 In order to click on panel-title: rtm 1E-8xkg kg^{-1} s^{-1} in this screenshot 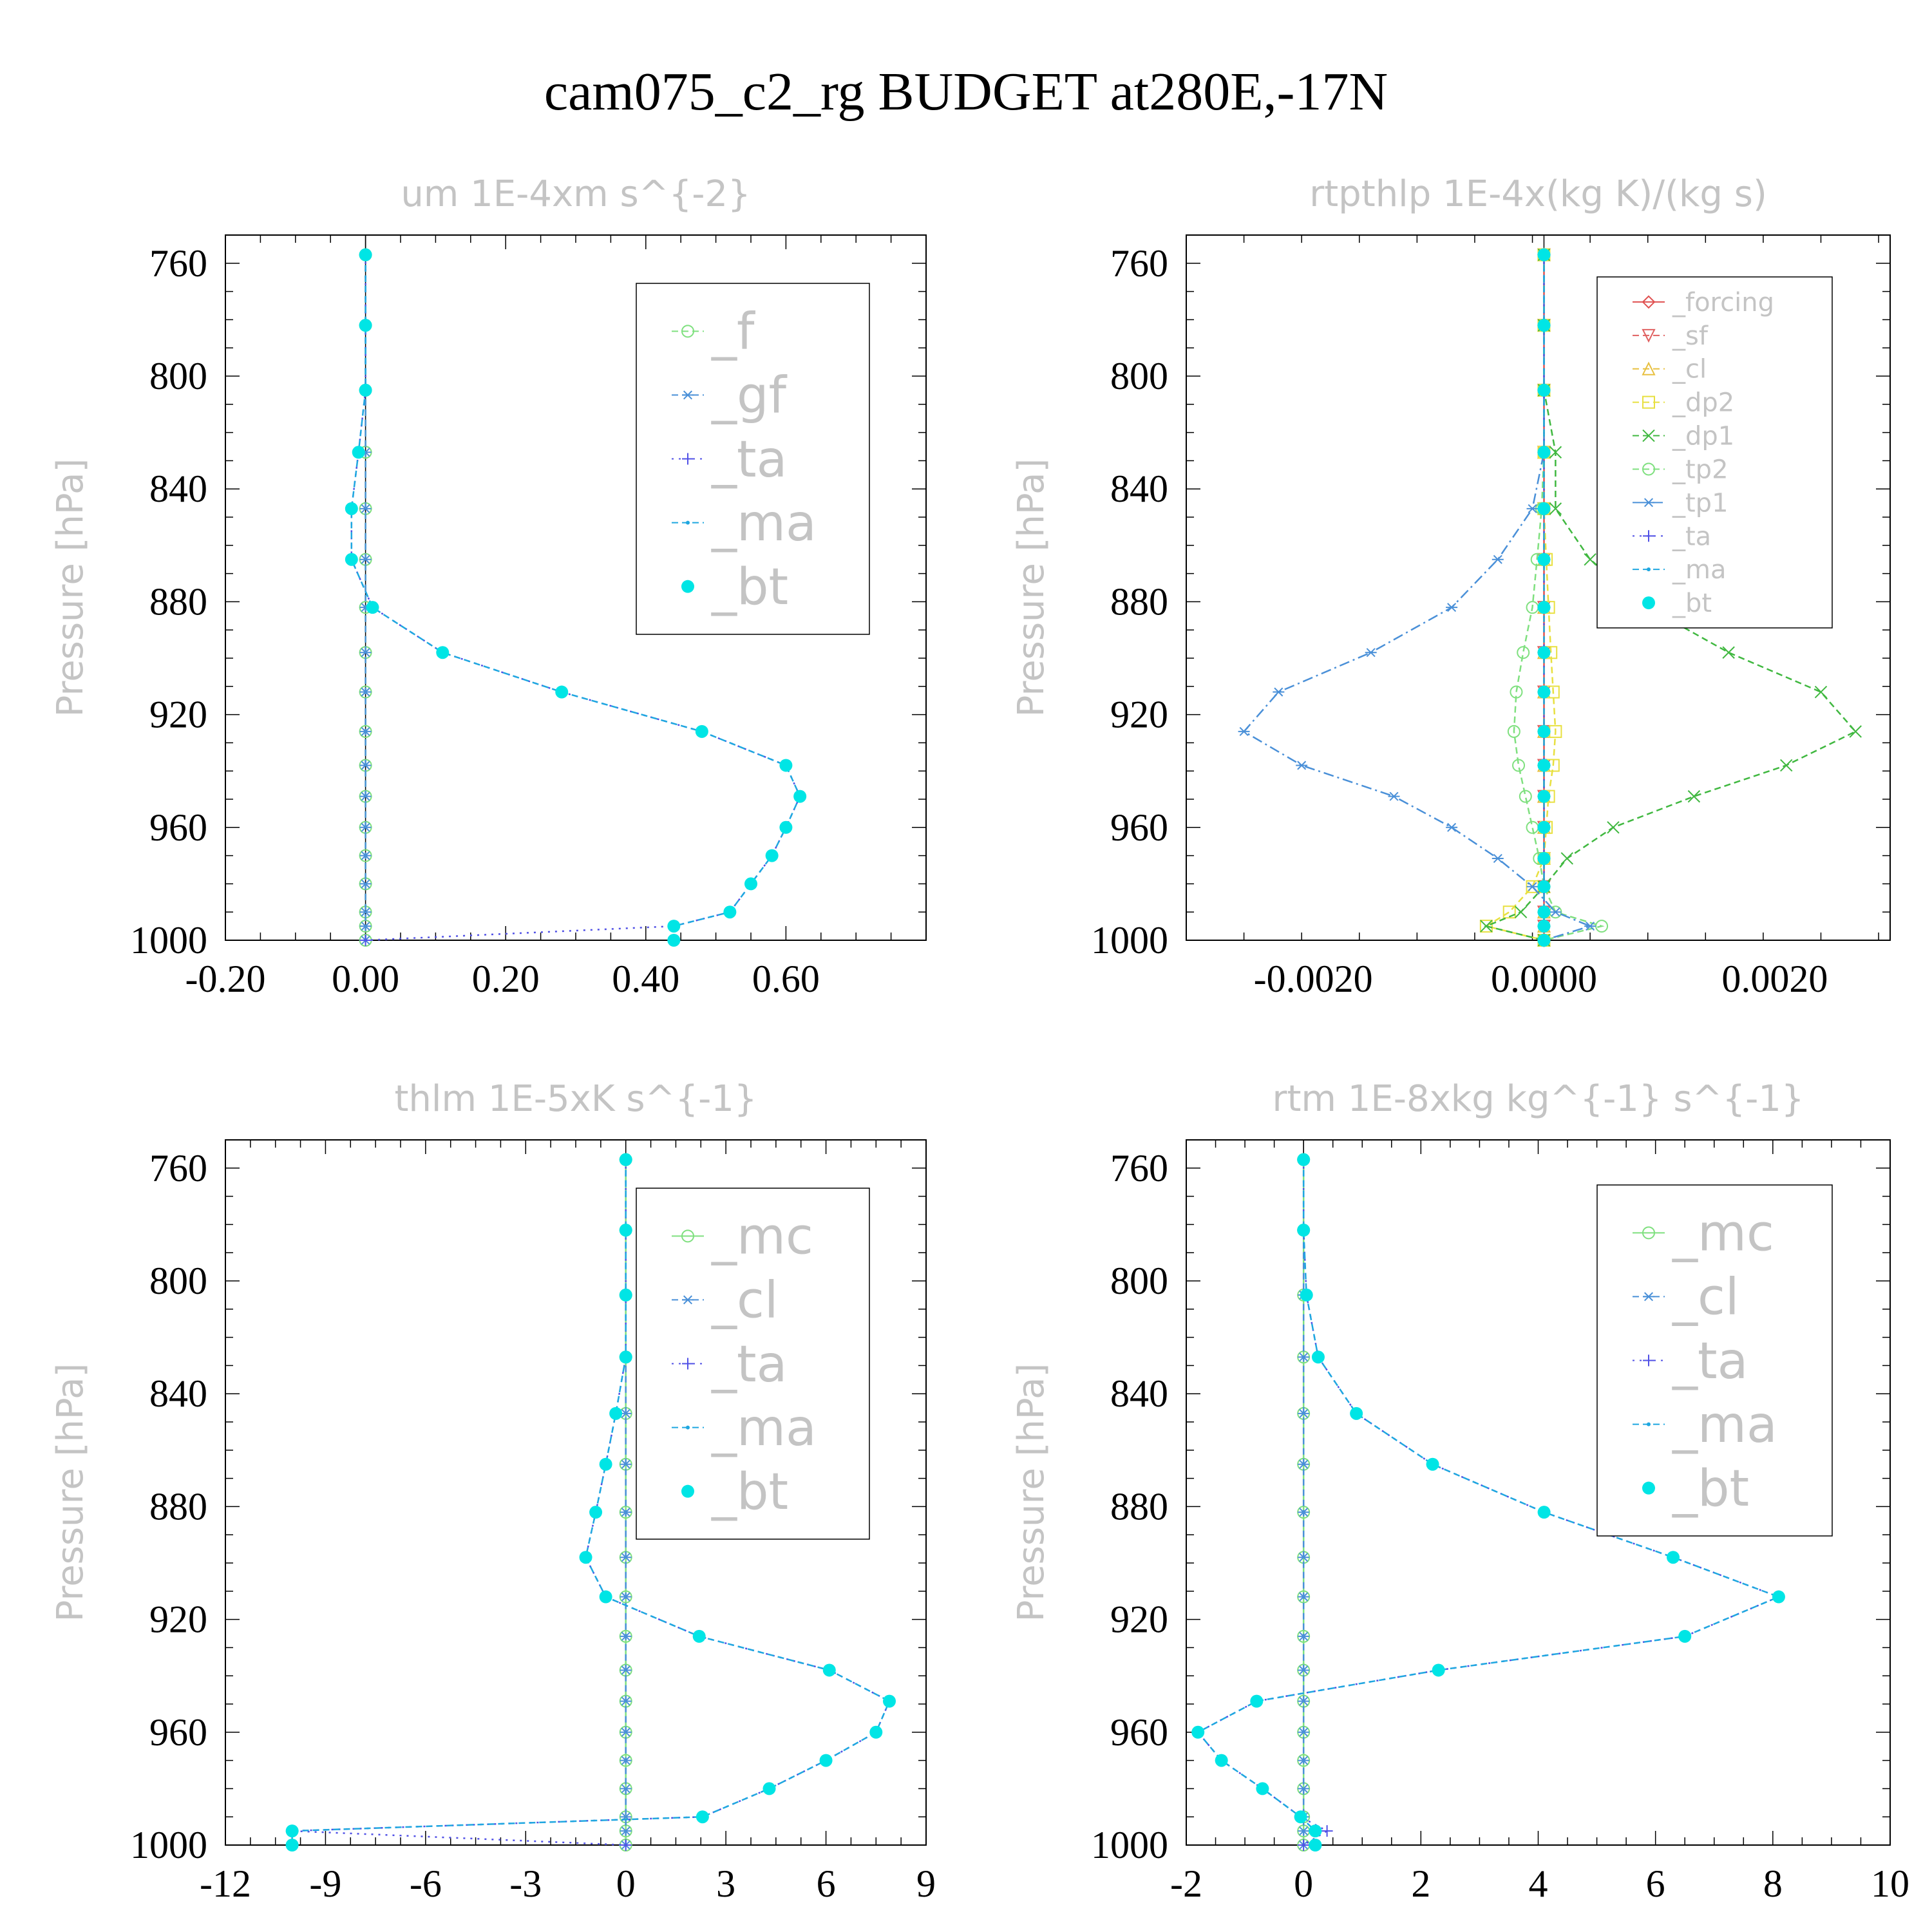, I will do `click(1538, 1099)`.